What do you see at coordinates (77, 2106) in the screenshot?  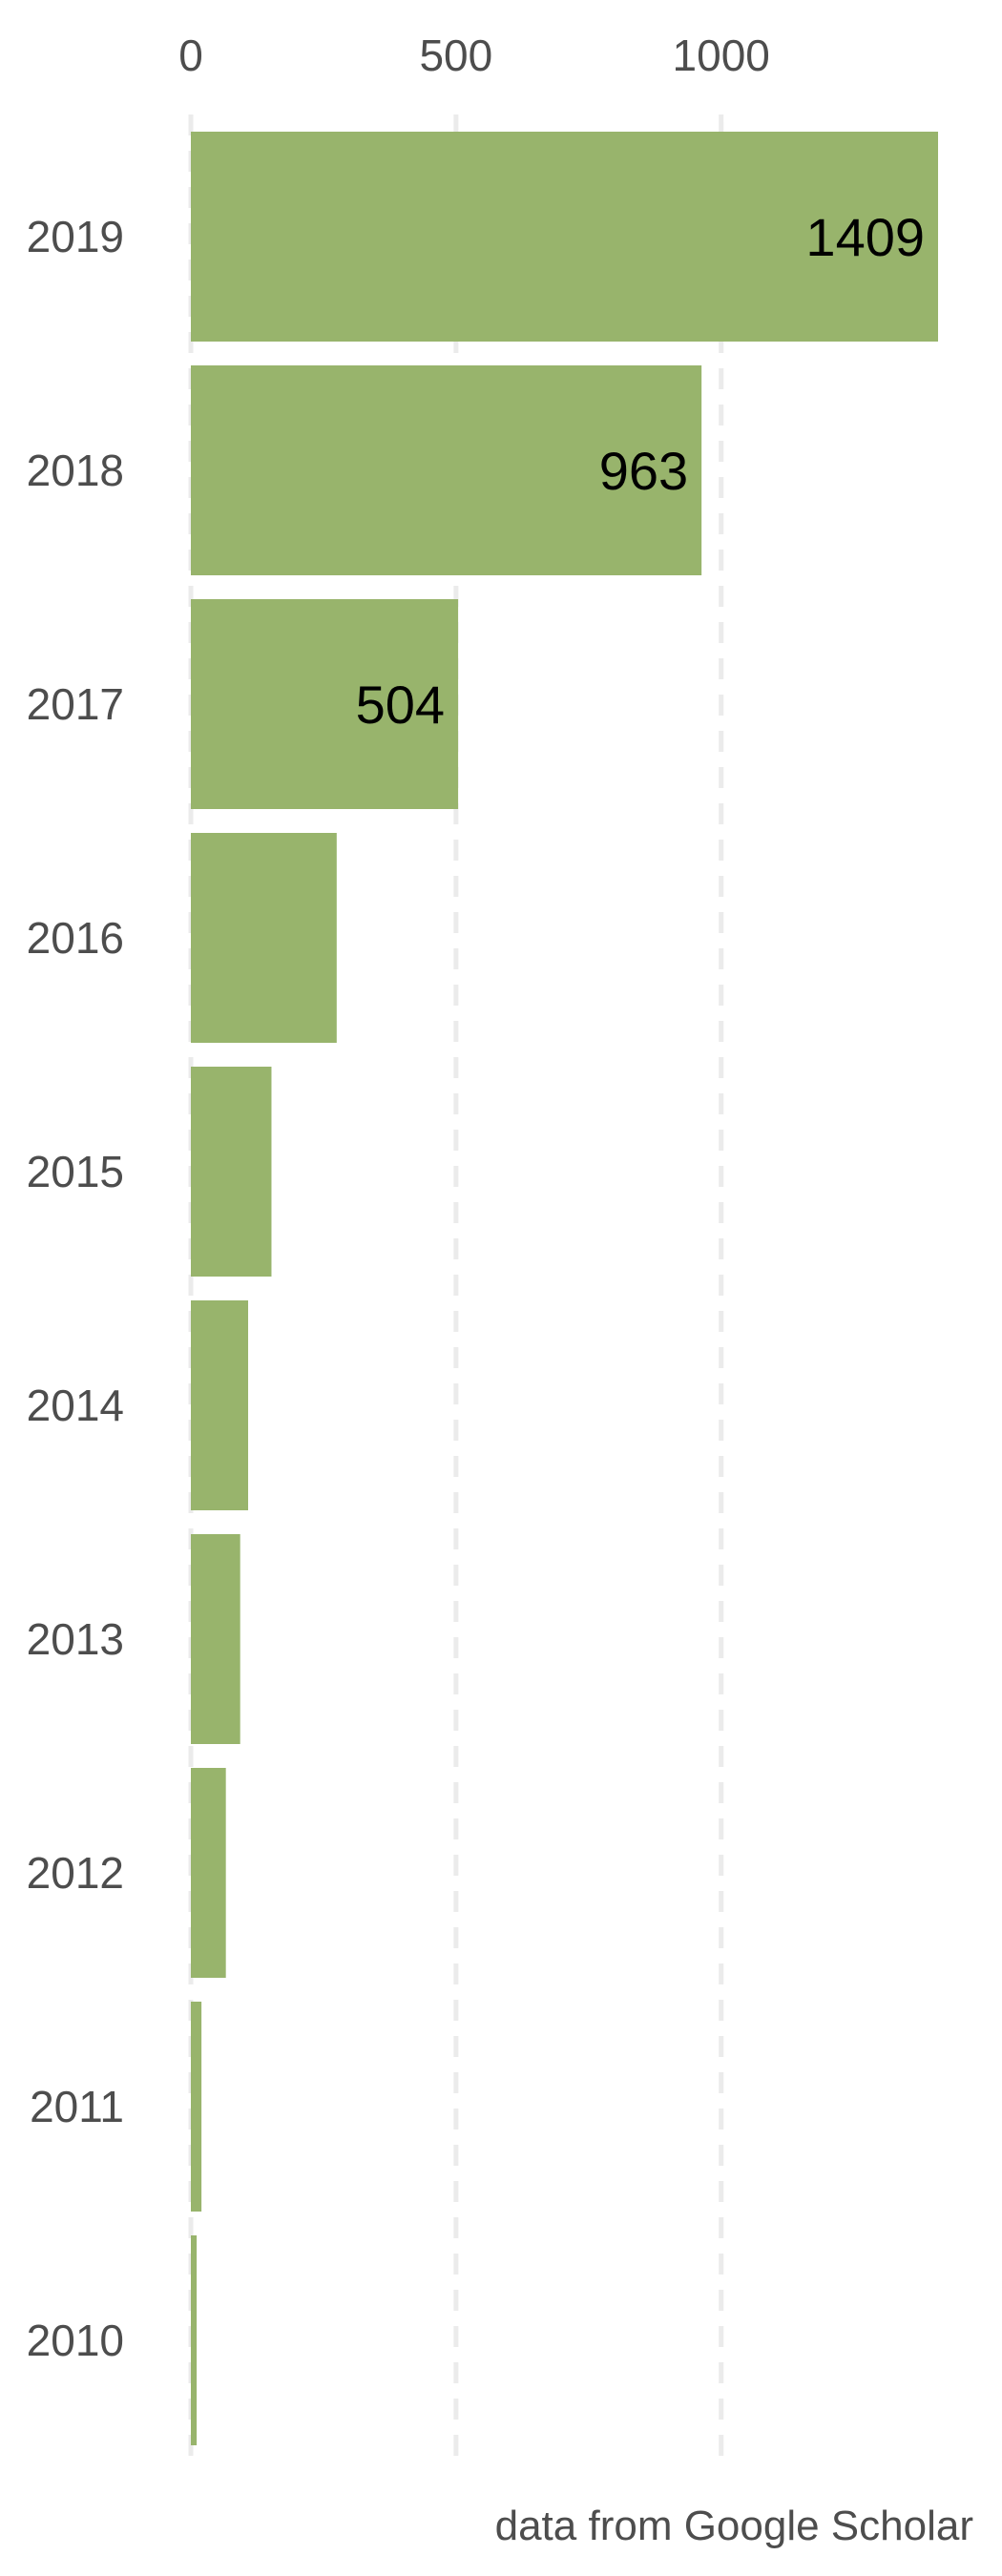 I see `y-tick-label: 2011` at bounding box center [77, 2106].